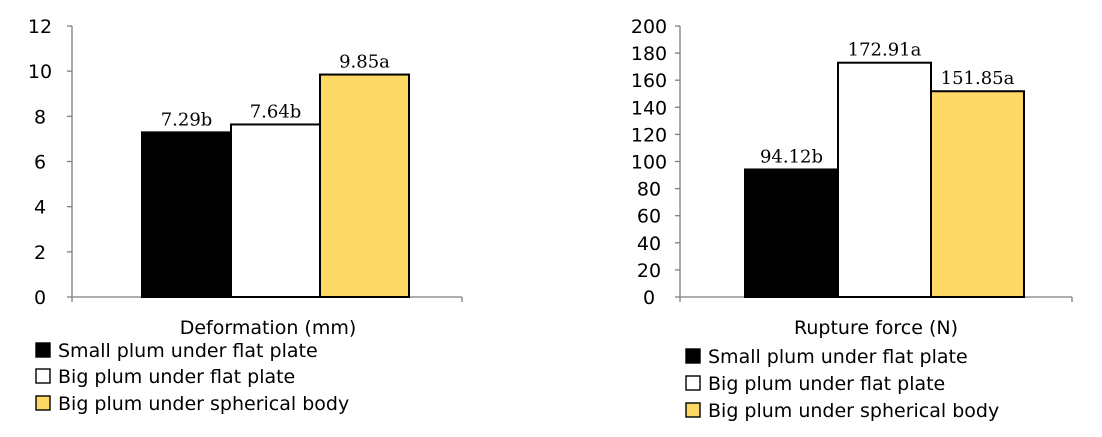  Describe the element at coordinates (40, 72) in the screenshot. I see `y-tick-label: 10` at that location.